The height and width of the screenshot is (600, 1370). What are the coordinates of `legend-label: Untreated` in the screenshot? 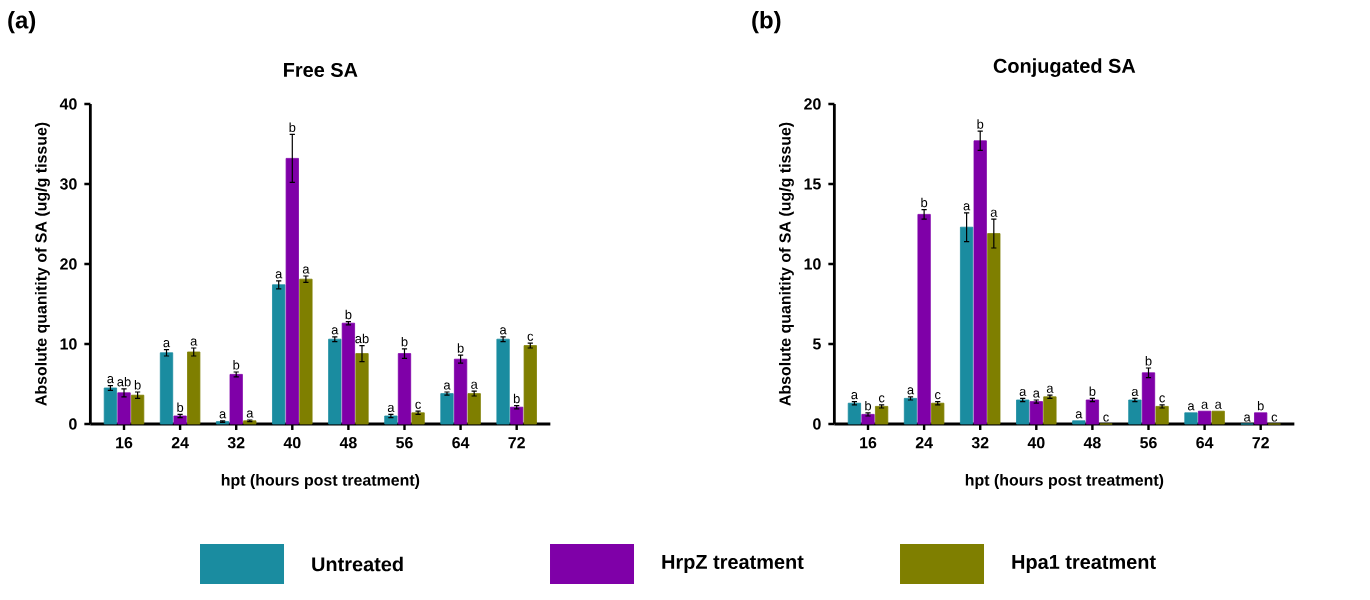 It's located at (357, 564).